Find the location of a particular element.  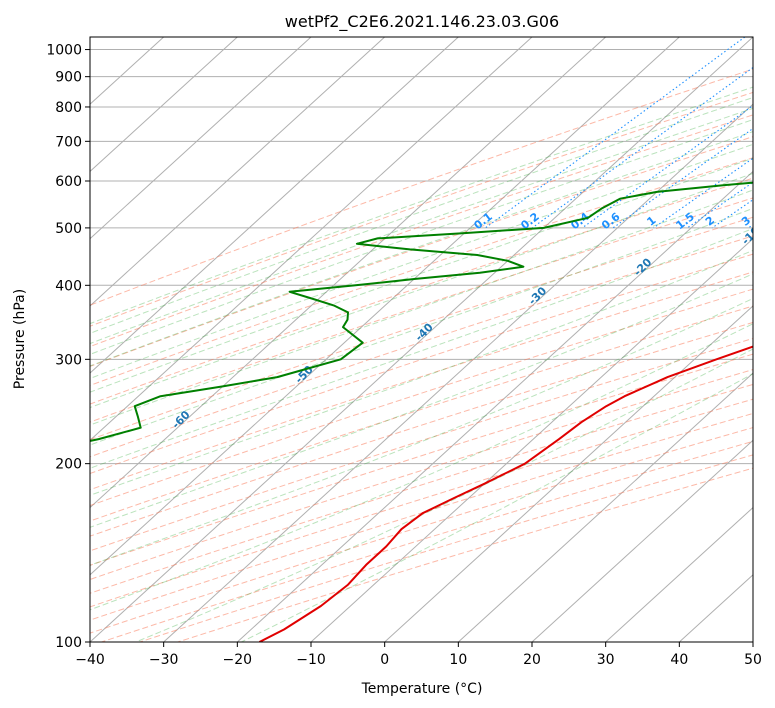

y-tick-label: 600 is located at coordinates (68, 182).